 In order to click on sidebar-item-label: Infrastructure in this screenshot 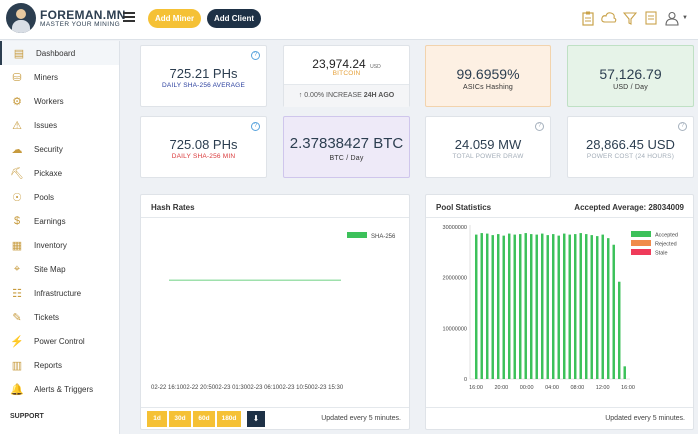, I will do `click(58, 293)`.